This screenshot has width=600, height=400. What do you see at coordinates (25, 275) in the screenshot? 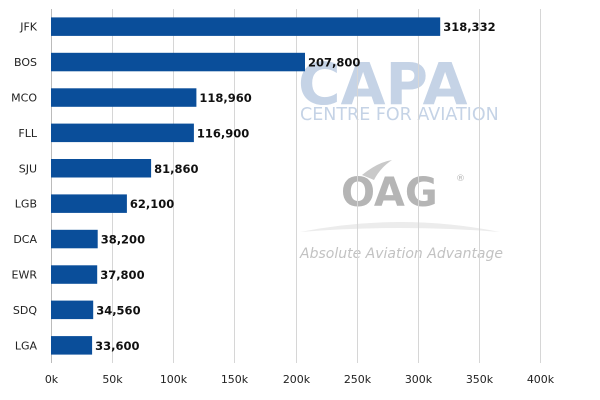
I see `category-label: EWR` at bounding box center [25, 275].